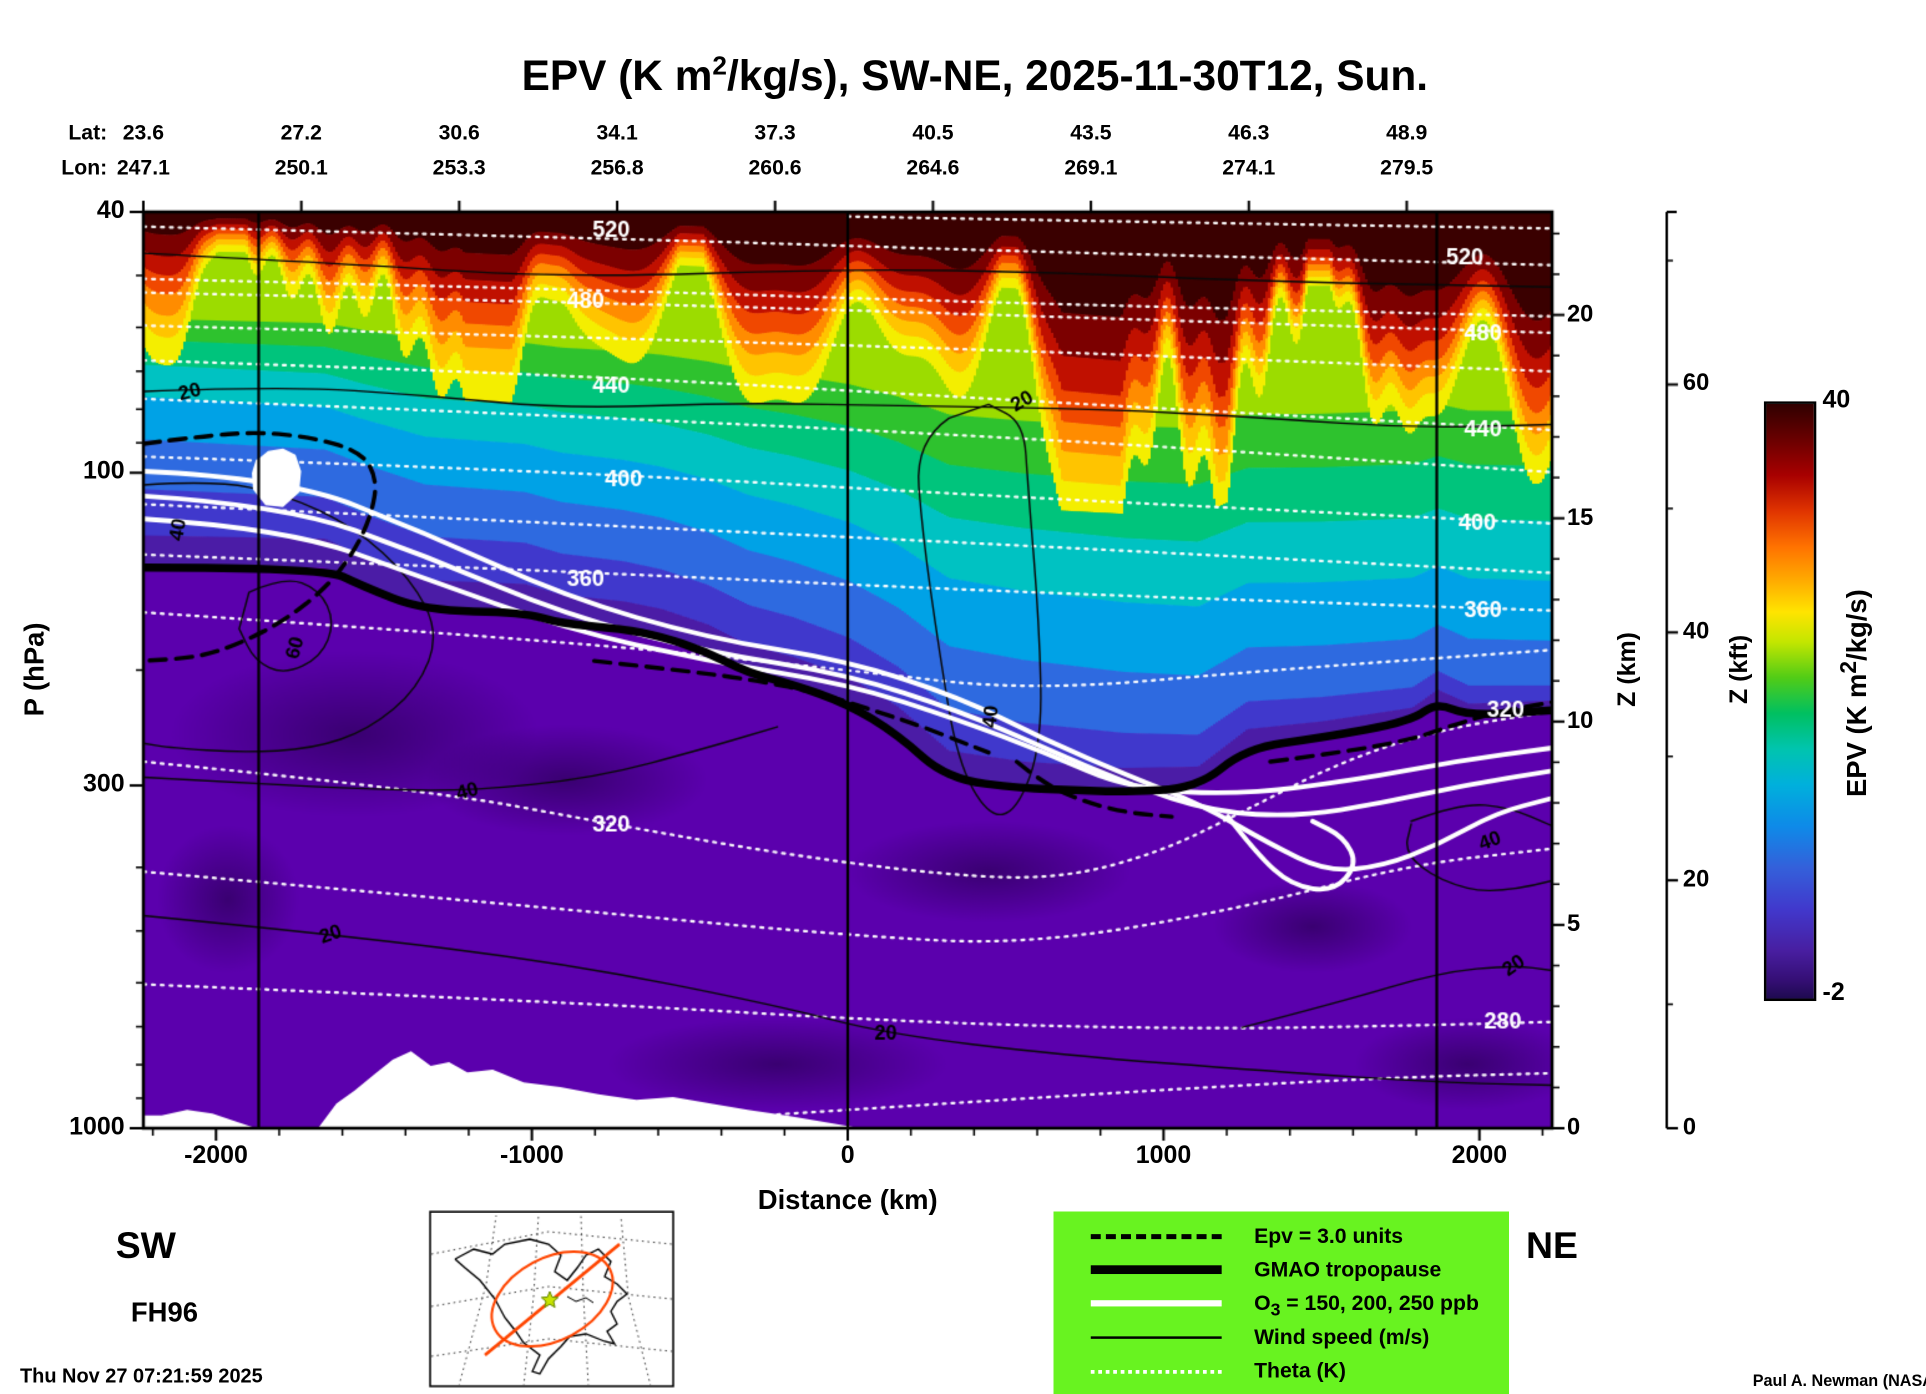 The width and height of the screenshot is (1926, 1394). Describe the element at coordinates (1857, 625) in the screenshot. I see `colorbar-label-suffix: /kg/s)` at that location.